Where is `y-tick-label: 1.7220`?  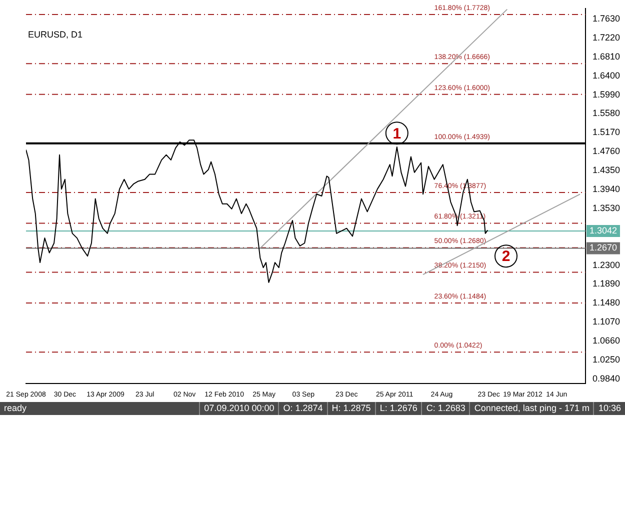 y-tick-label: 1.7220 is located at coordinates (606, 37).